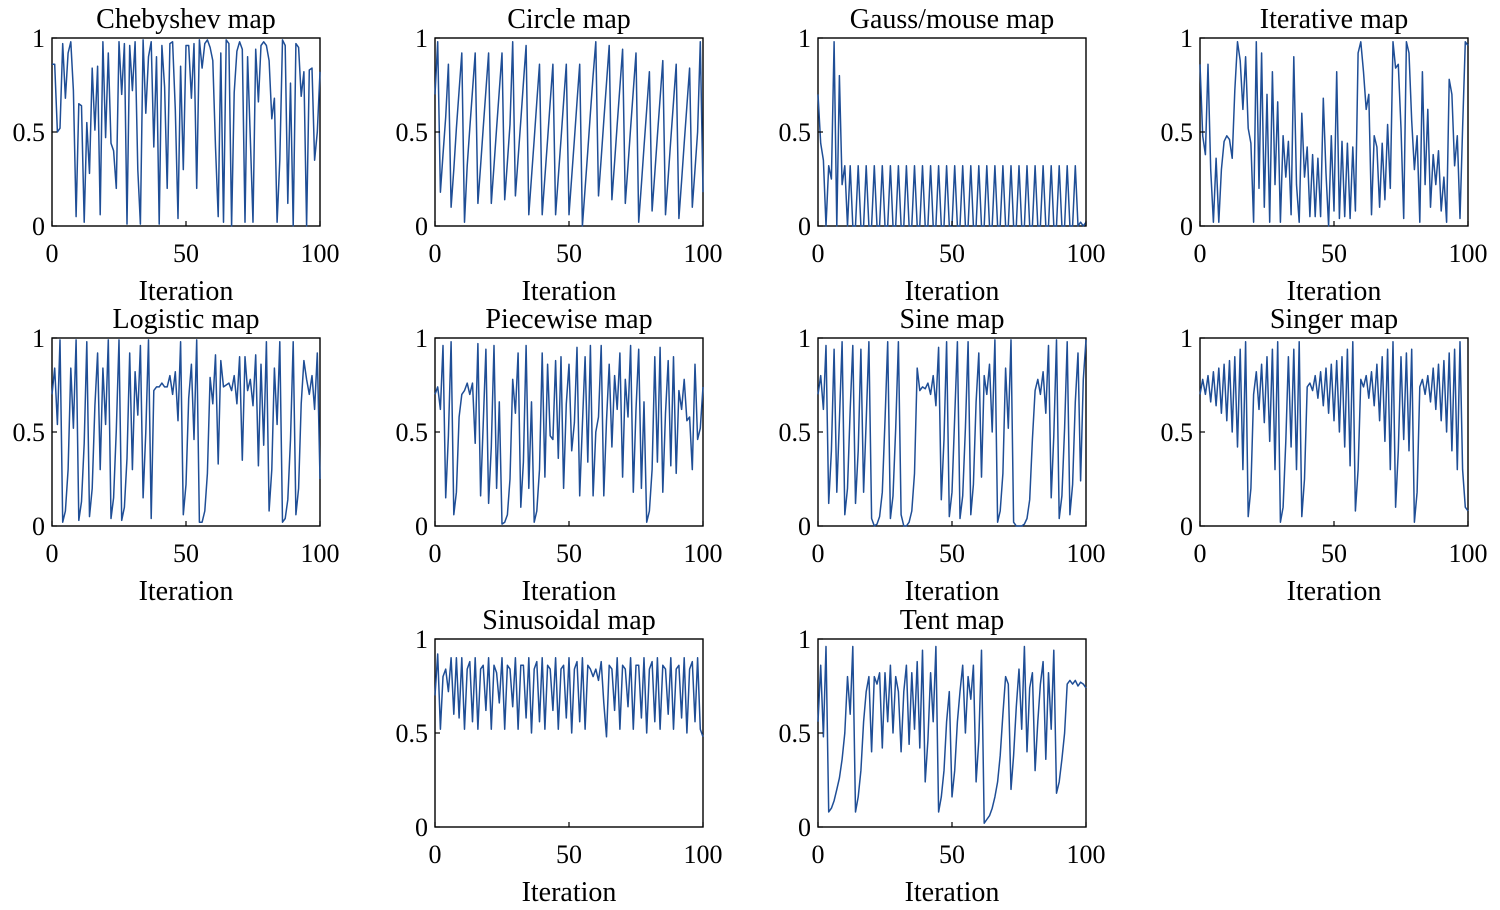  I want to click on chart-title: Chebyshev map, so click(186, 19).